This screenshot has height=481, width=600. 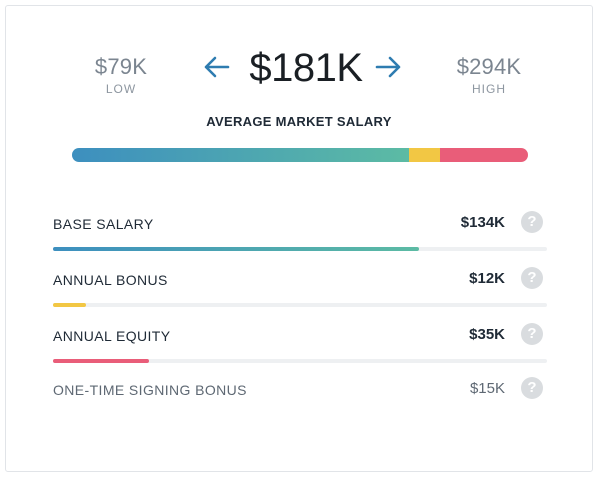 I want to click on component-label: ANNUAL BONUS, so click(x=110, y=280).